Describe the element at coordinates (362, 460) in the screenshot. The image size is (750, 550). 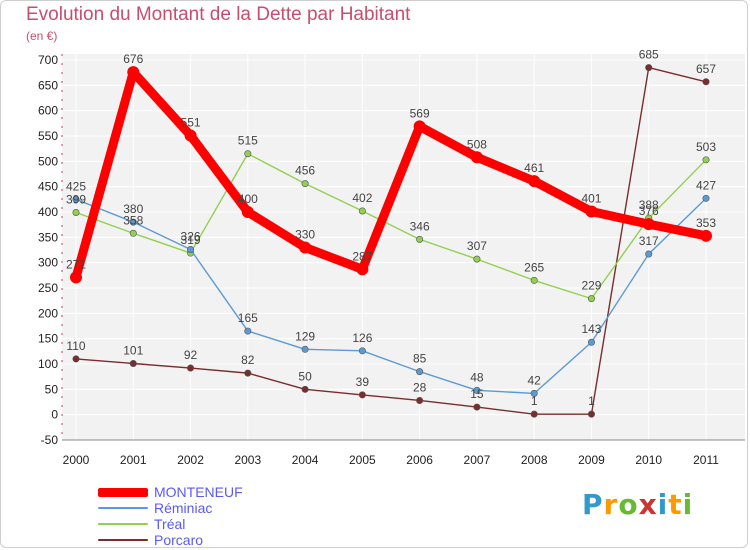
I see `x-tick-label: 2005` at that location.